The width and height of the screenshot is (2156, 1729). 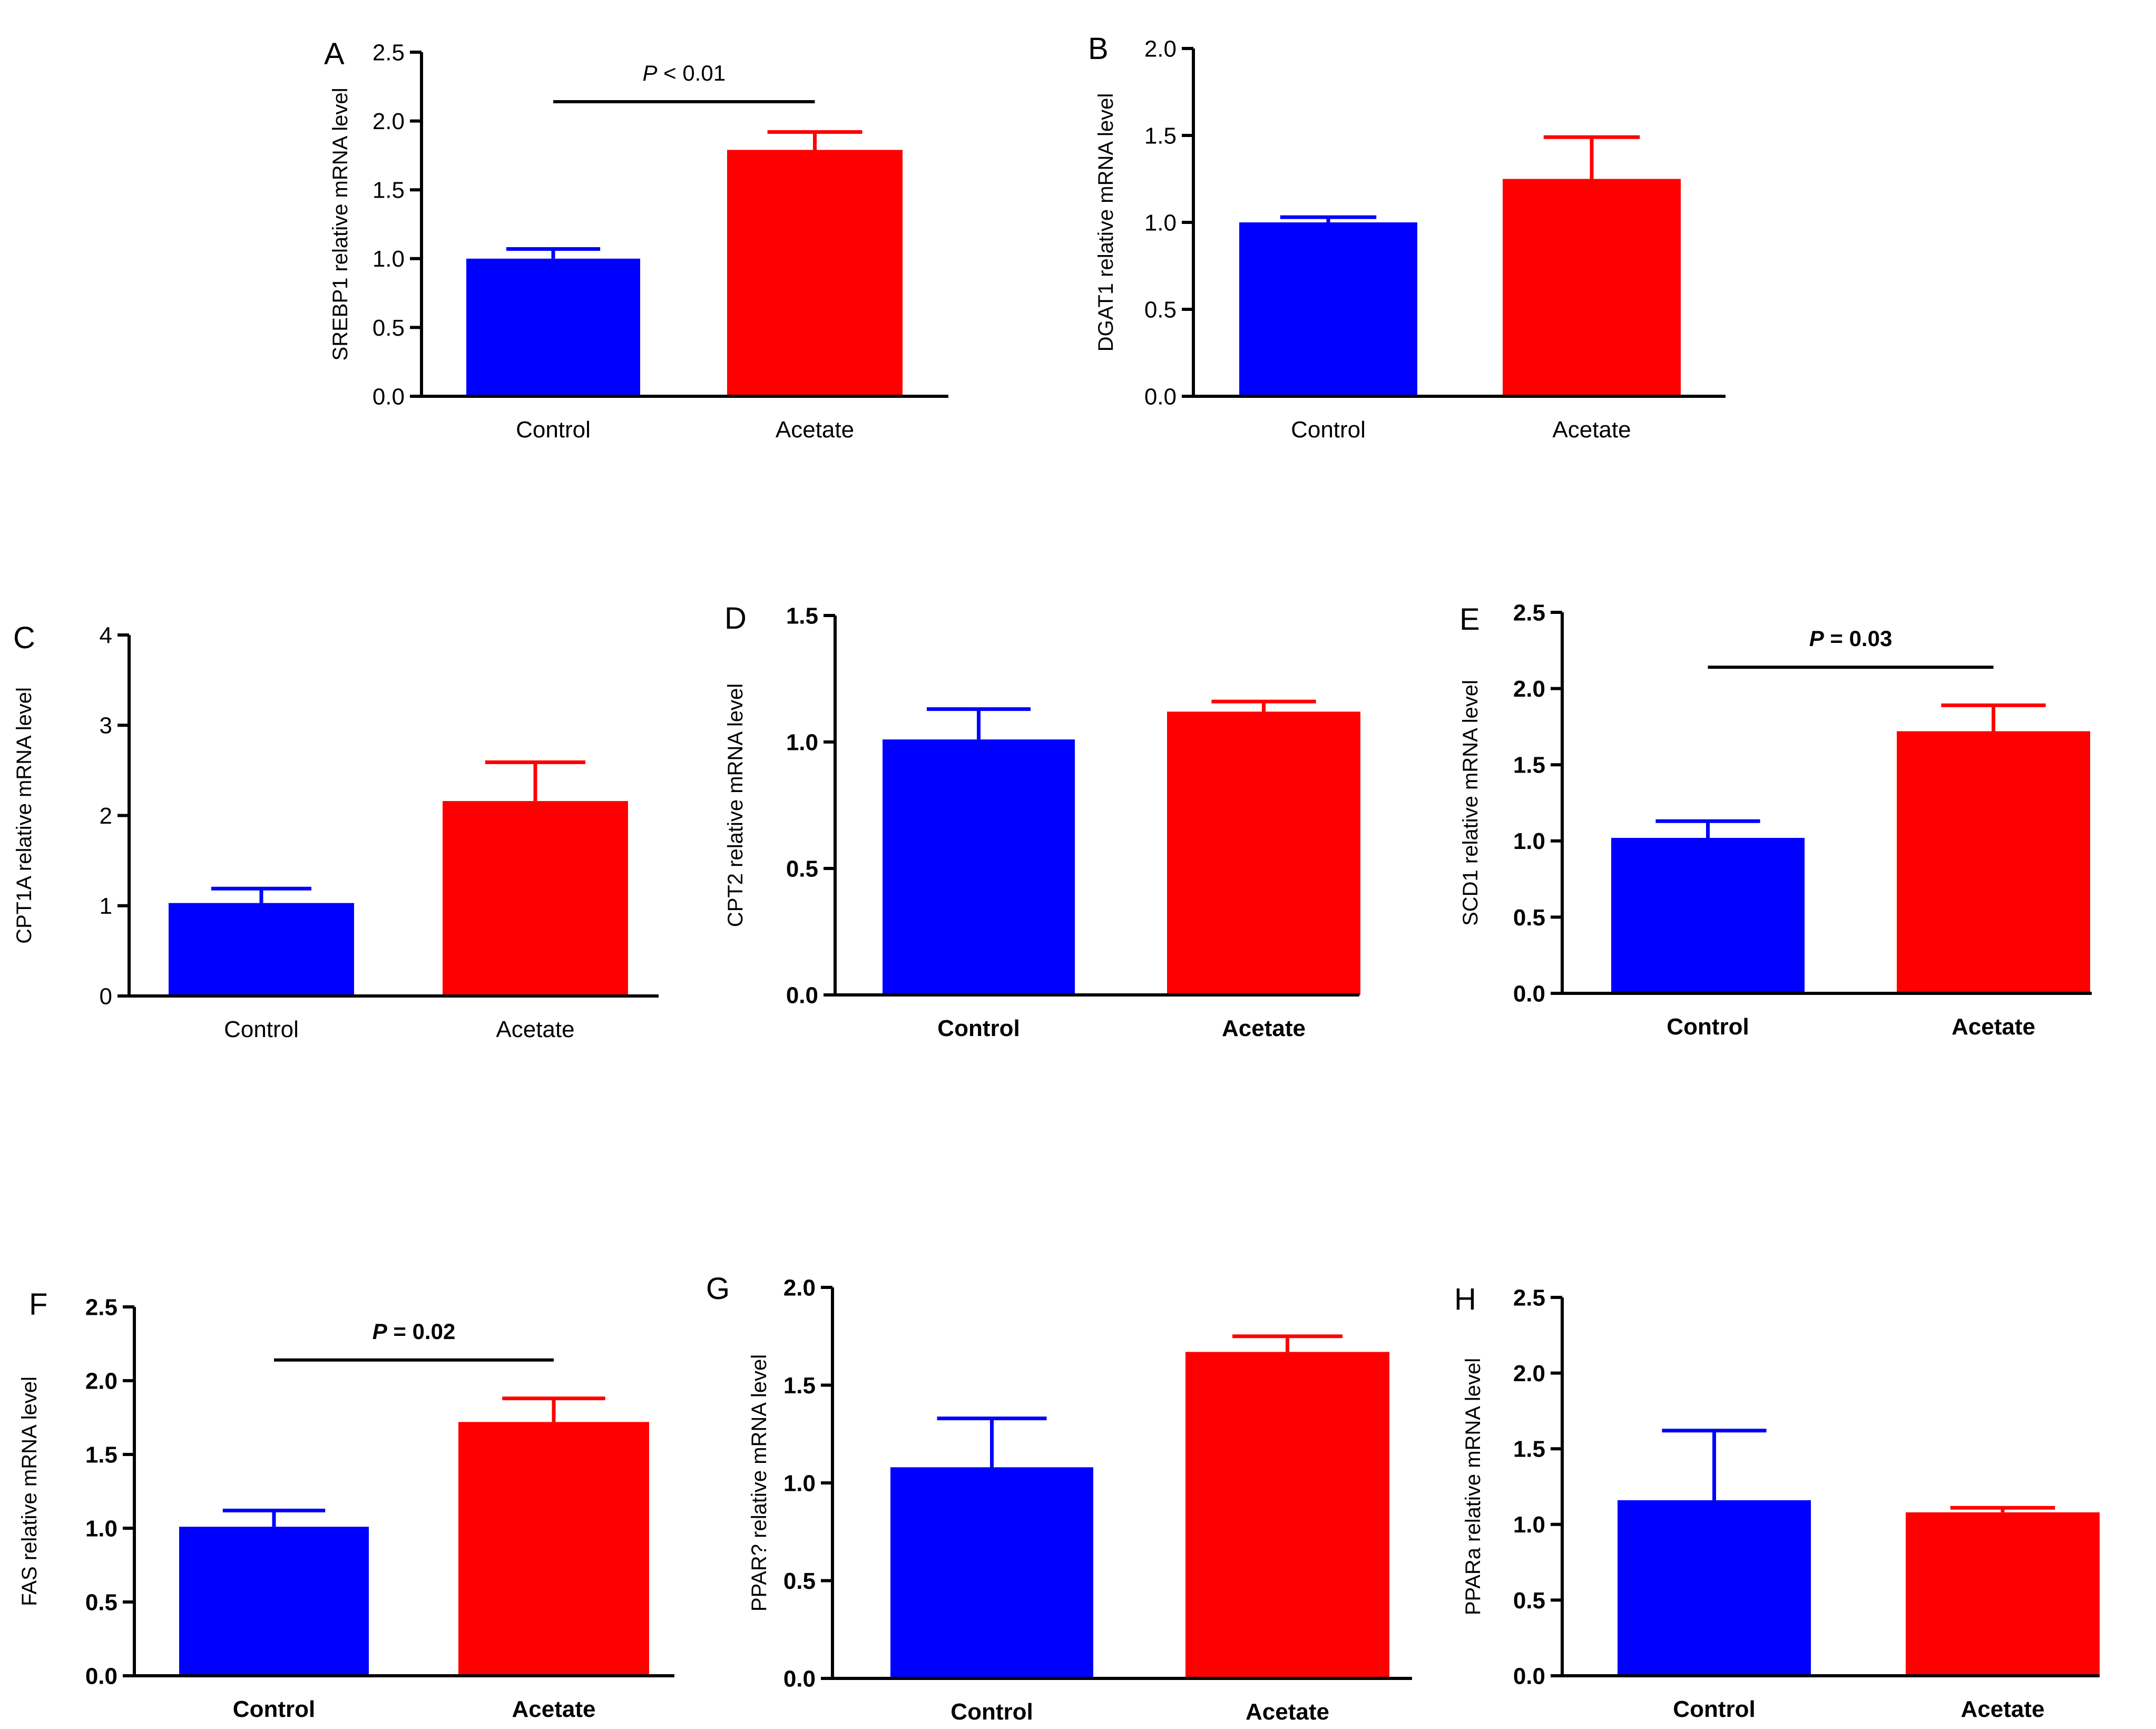 What do you see at coordinates (735, 805) in the screenshot?
I see `y-axis-label: CPT2 relative mRNA level` at bounding box center [735, 805].